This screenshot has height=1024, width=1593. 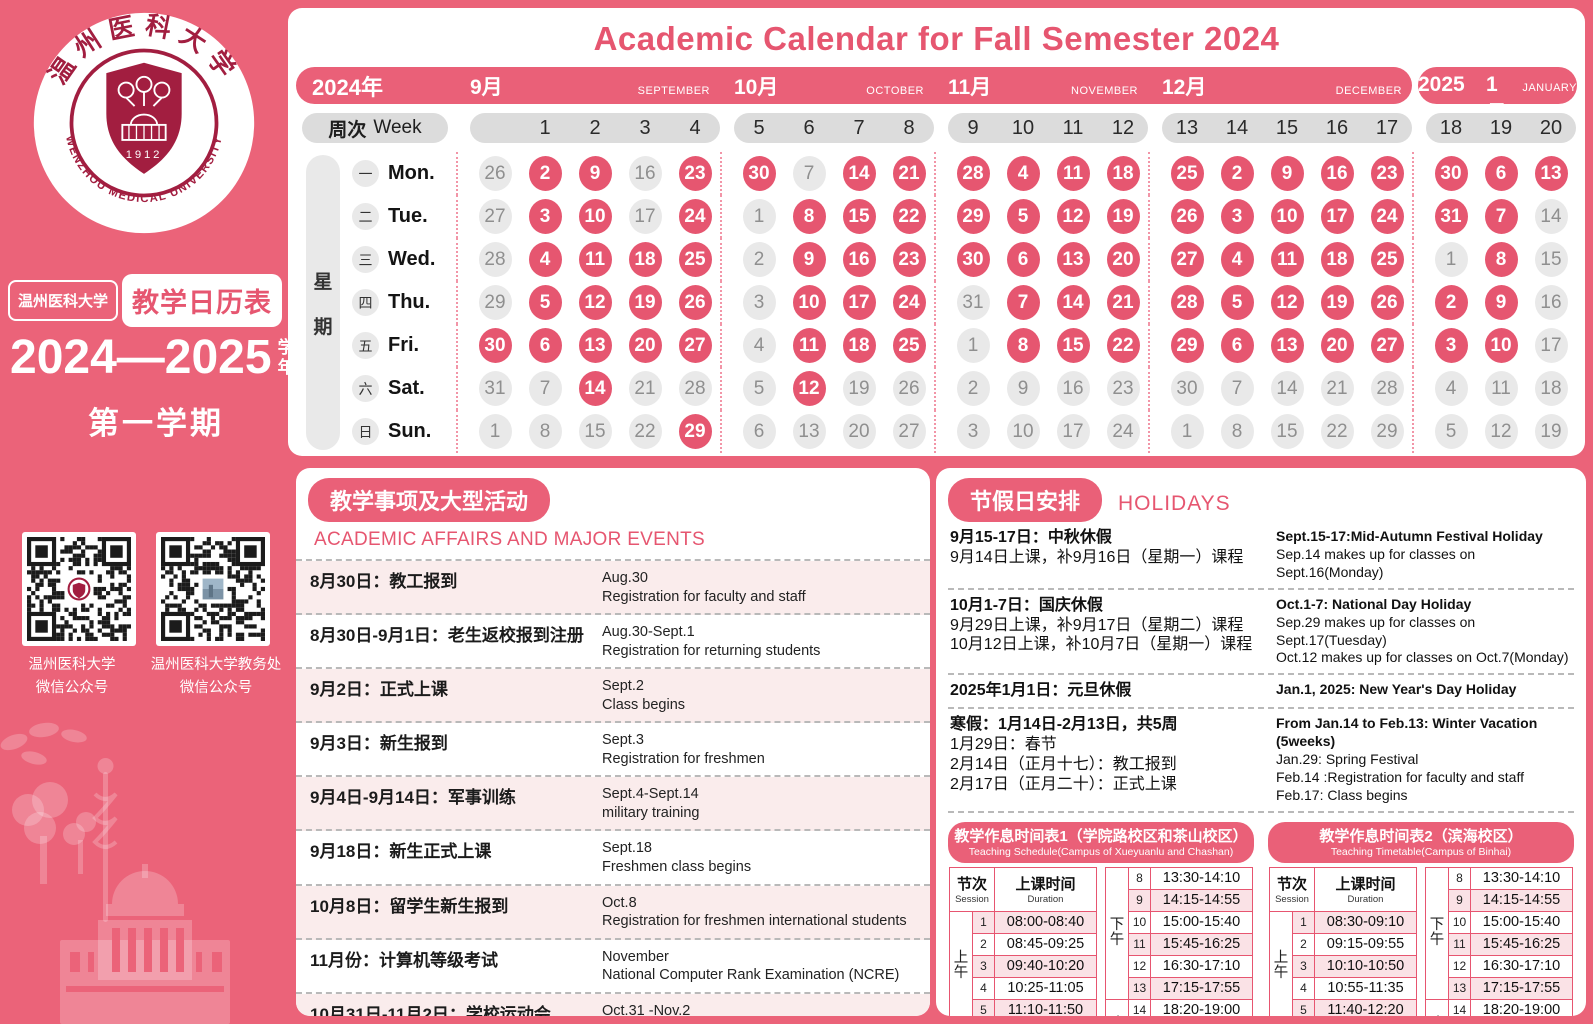 What do you see at coordinates (1023, 944) in the screenshot?
I see `schedule-row: 2 08:45-09:25` at bounding box center [1023, 944].